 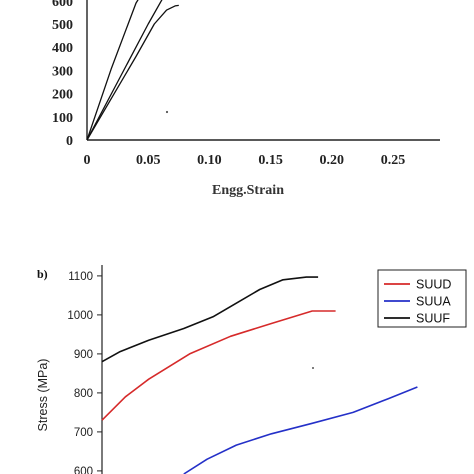 What do you see at coordinates (83, 433) in the screenshot?
I see `panel-b-y-tick-label: 700` at bounding box center [83, 433].